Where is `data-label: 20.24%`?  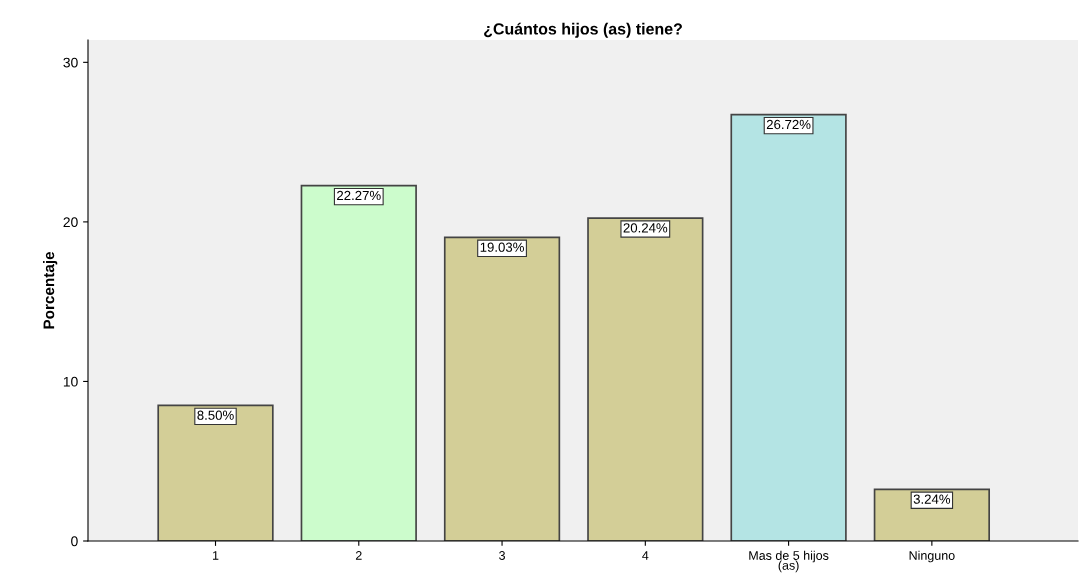 data-label: 20.24% is located at coordinates (645, 228).